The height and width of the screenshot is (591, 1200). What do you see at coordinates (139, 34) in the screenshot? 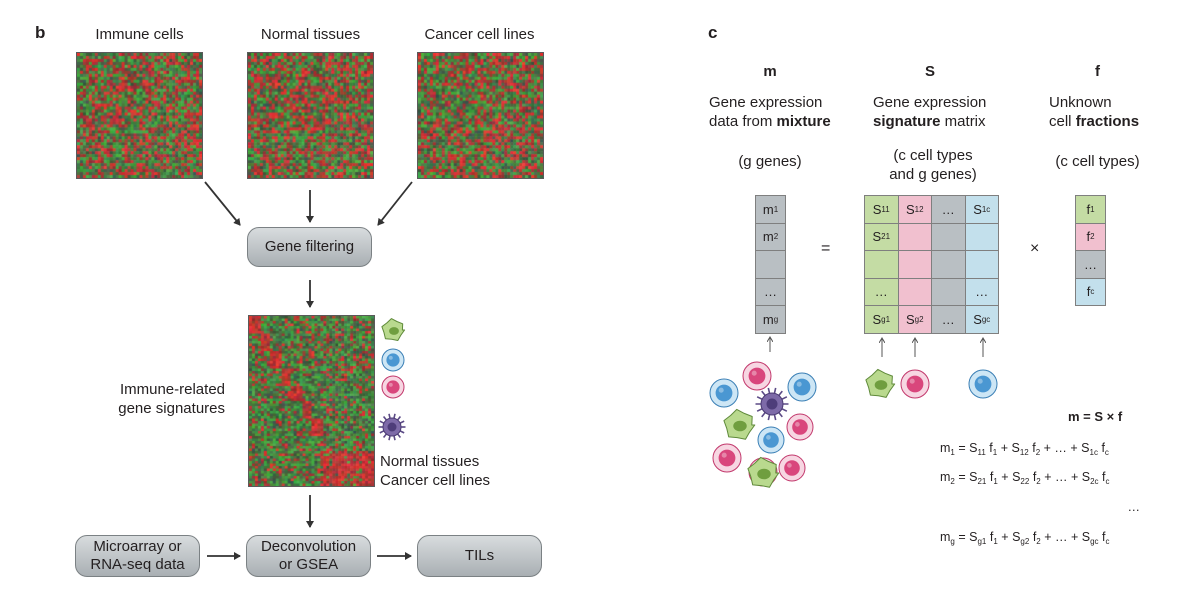
I see `source-label-immune: Immune cells` at bounding box center [139, 34].